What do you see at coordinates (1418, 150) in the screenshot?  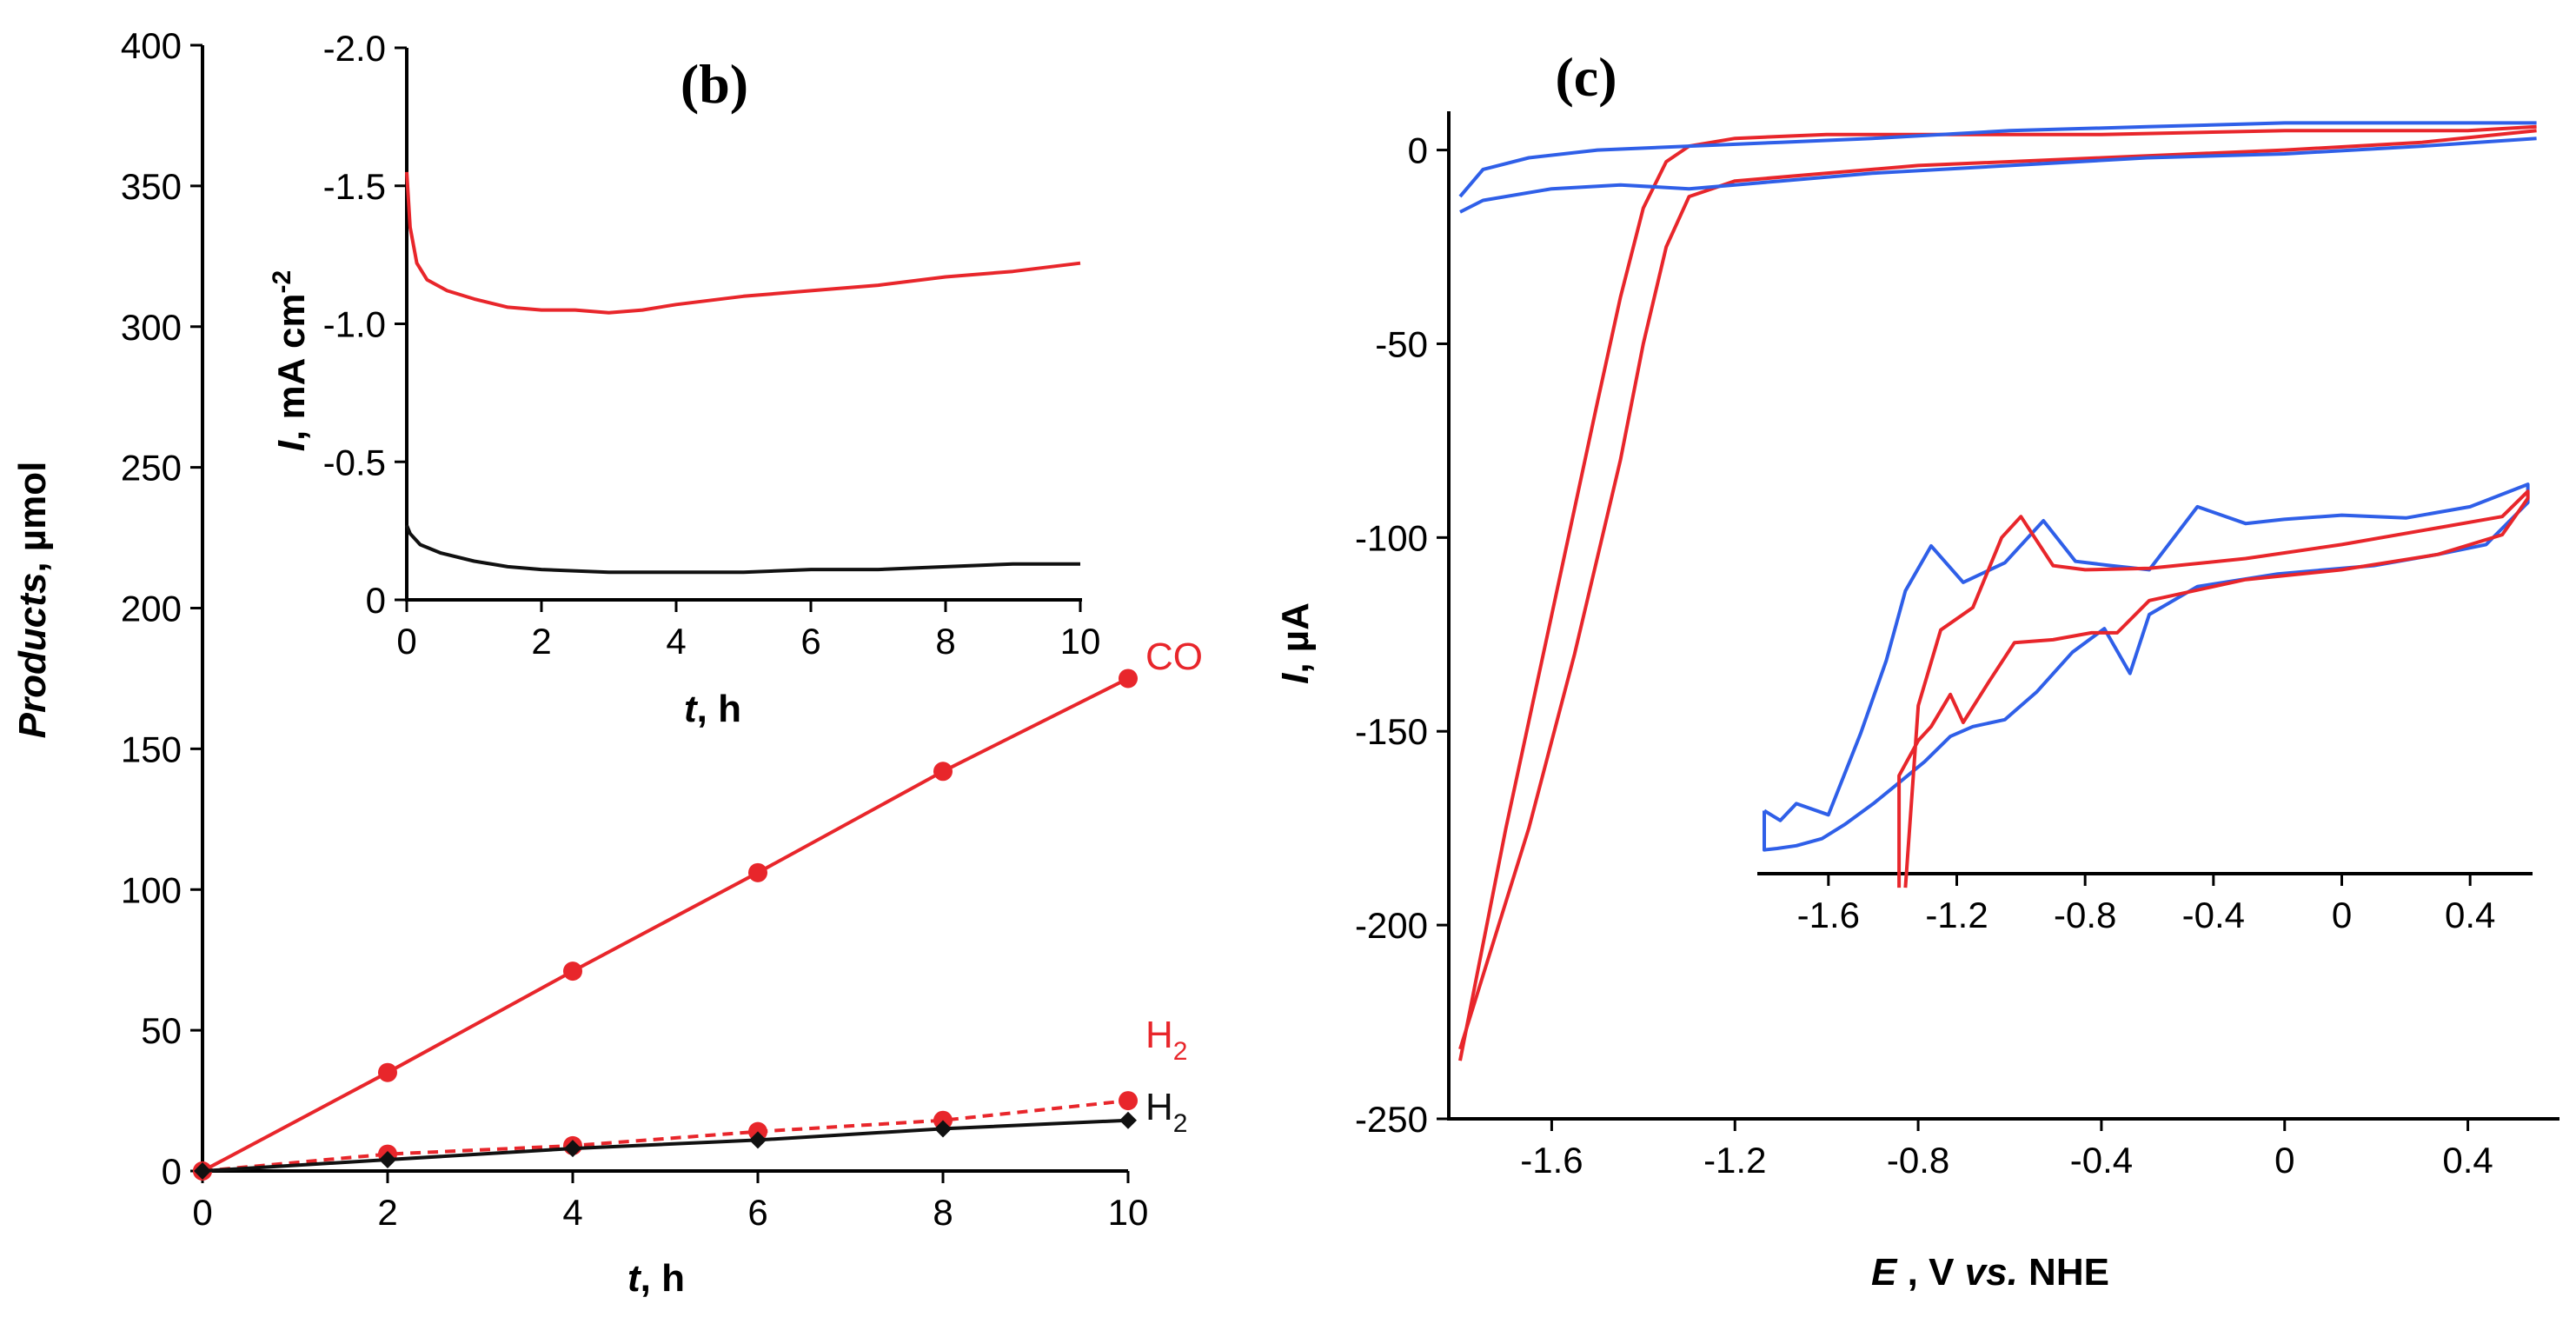 I see `c-main-y-tick-label: 0` at bounding box center [1418, 150].